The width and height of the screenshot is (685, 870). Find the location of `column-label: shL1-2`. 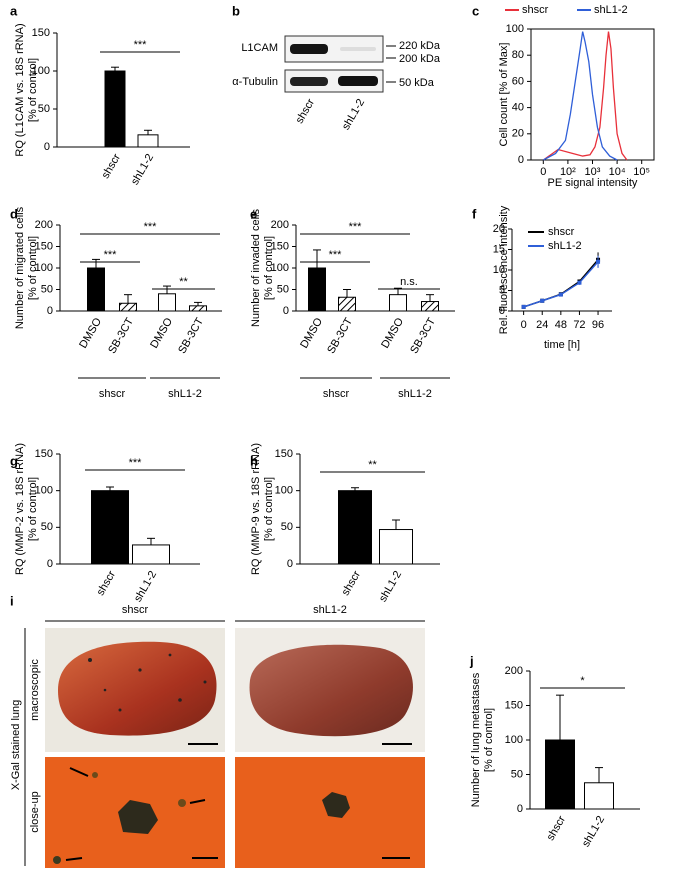

column-label: shL1-2 is located at coordinates (330, 610).